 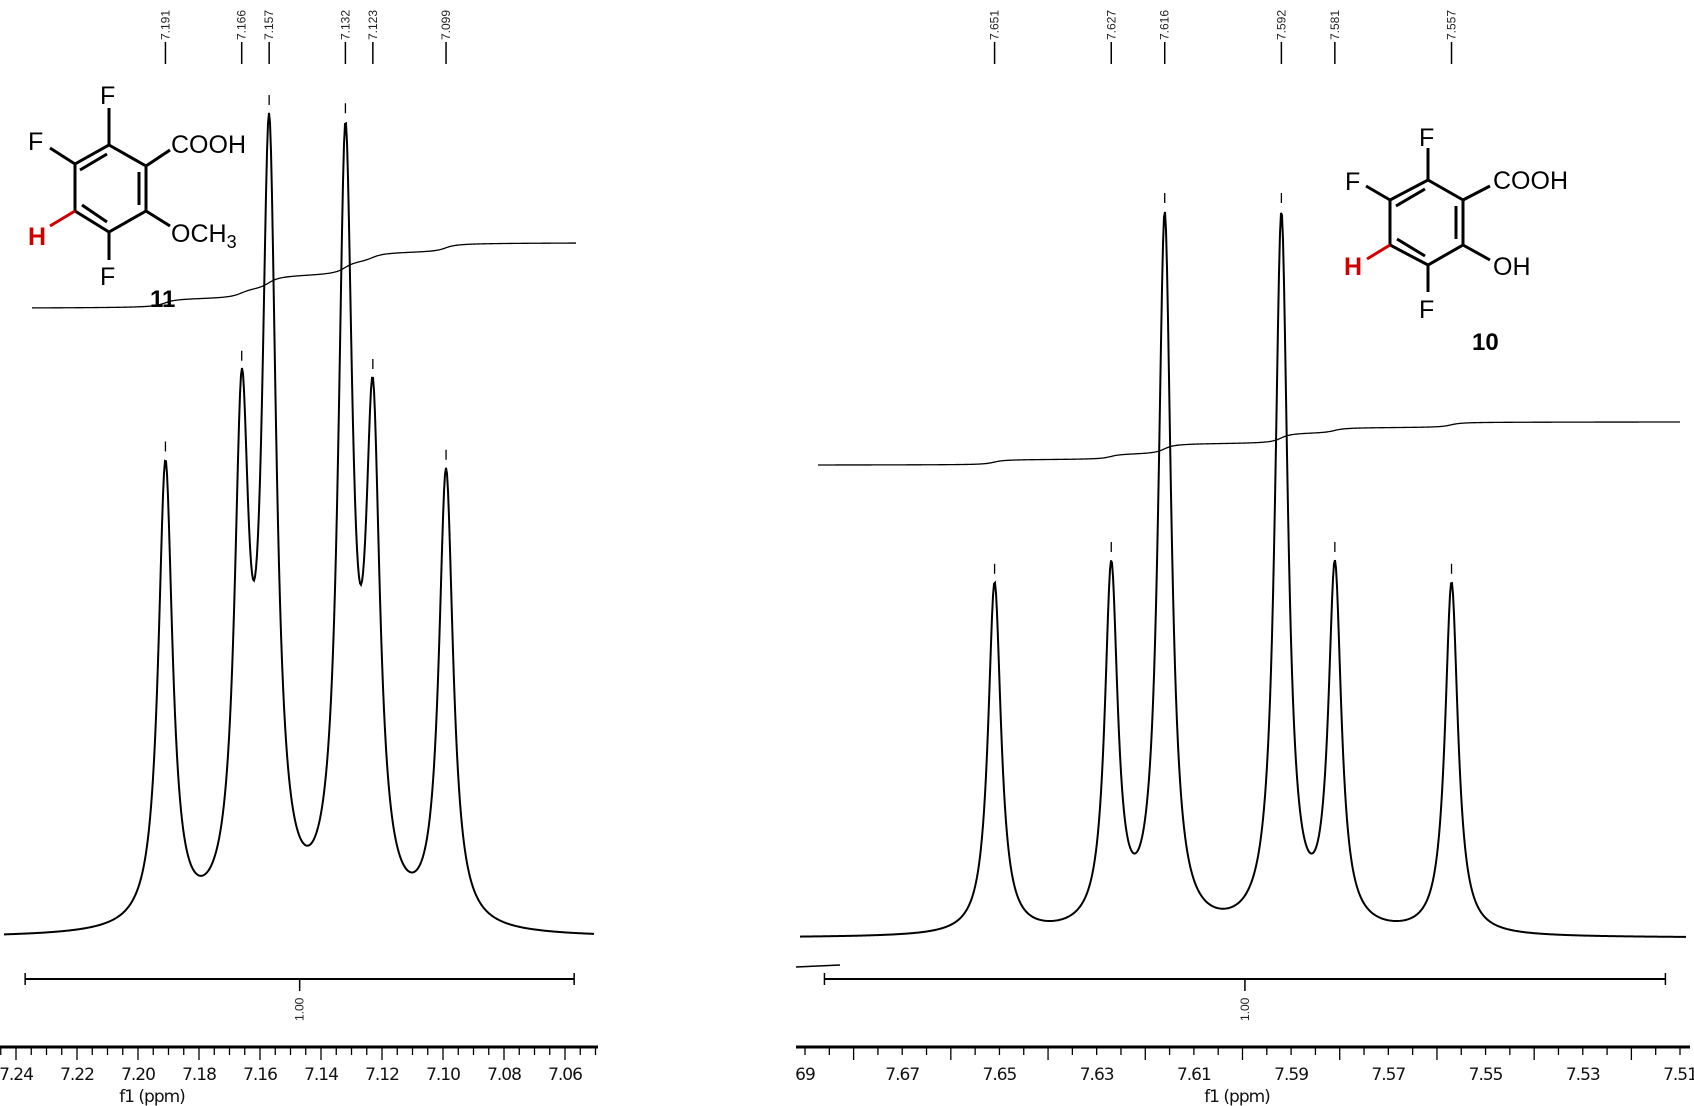 I want to click on x-tick-label: 7.22, so click(x=77, y=1075).